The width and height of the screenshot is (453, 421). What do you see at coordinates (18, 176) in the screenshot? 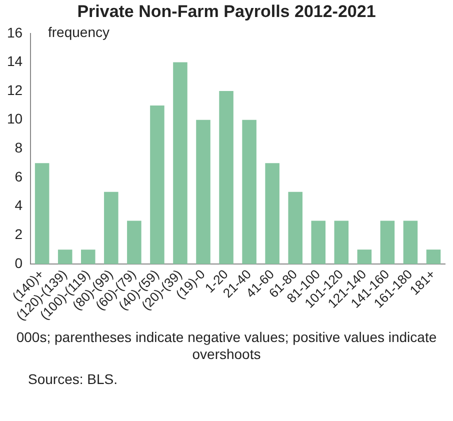
I see `y-tick-label: 6` at bounding box center [18, 176].